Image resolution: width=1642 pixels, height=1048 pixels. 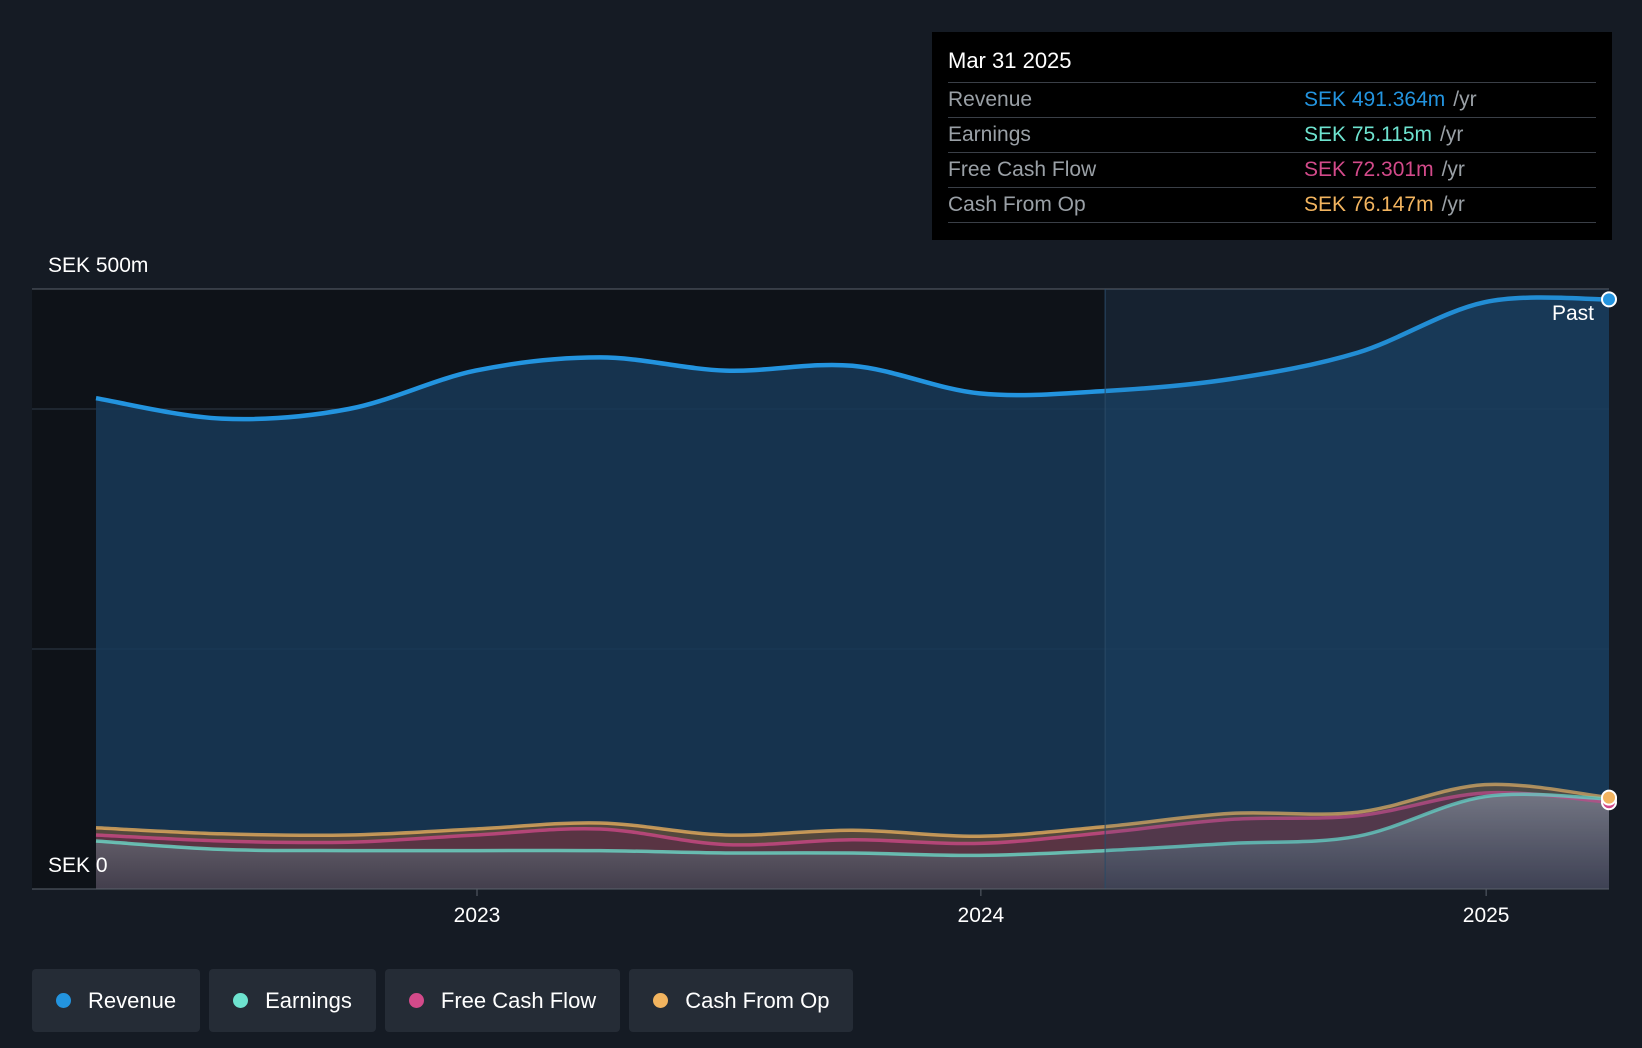 What do you see at coordinates (990, 99) in the screenshot?
I see `tooltip-label: Revenue` at bounding box center [990, 99].